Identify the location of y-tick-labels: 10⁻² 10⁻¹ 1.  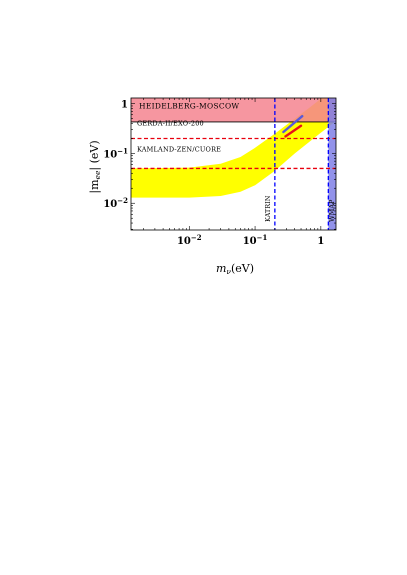
(115, 155).